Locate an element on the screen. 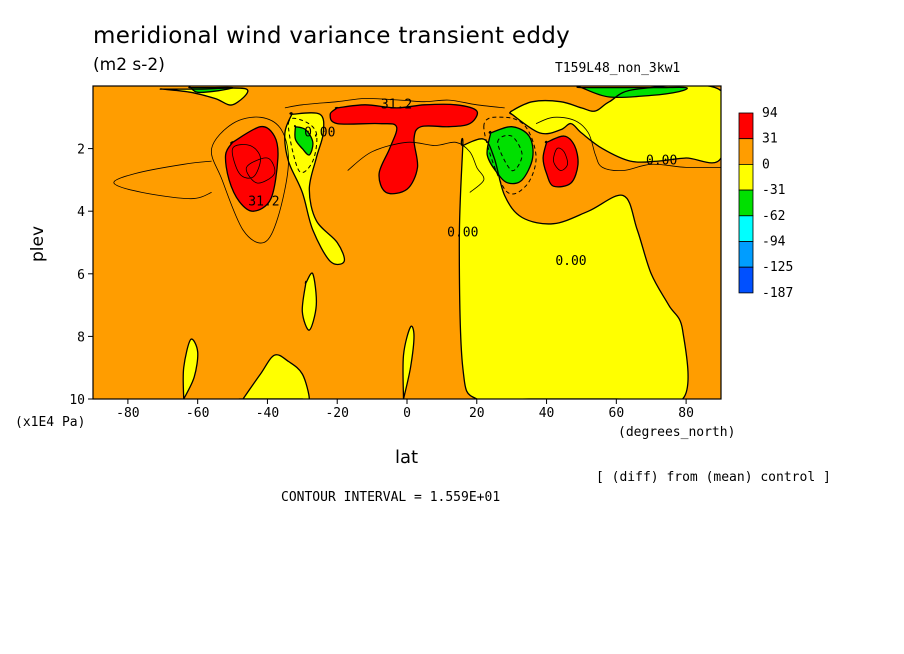  x-tick-label: 0 is located at coordinates (407, 413).